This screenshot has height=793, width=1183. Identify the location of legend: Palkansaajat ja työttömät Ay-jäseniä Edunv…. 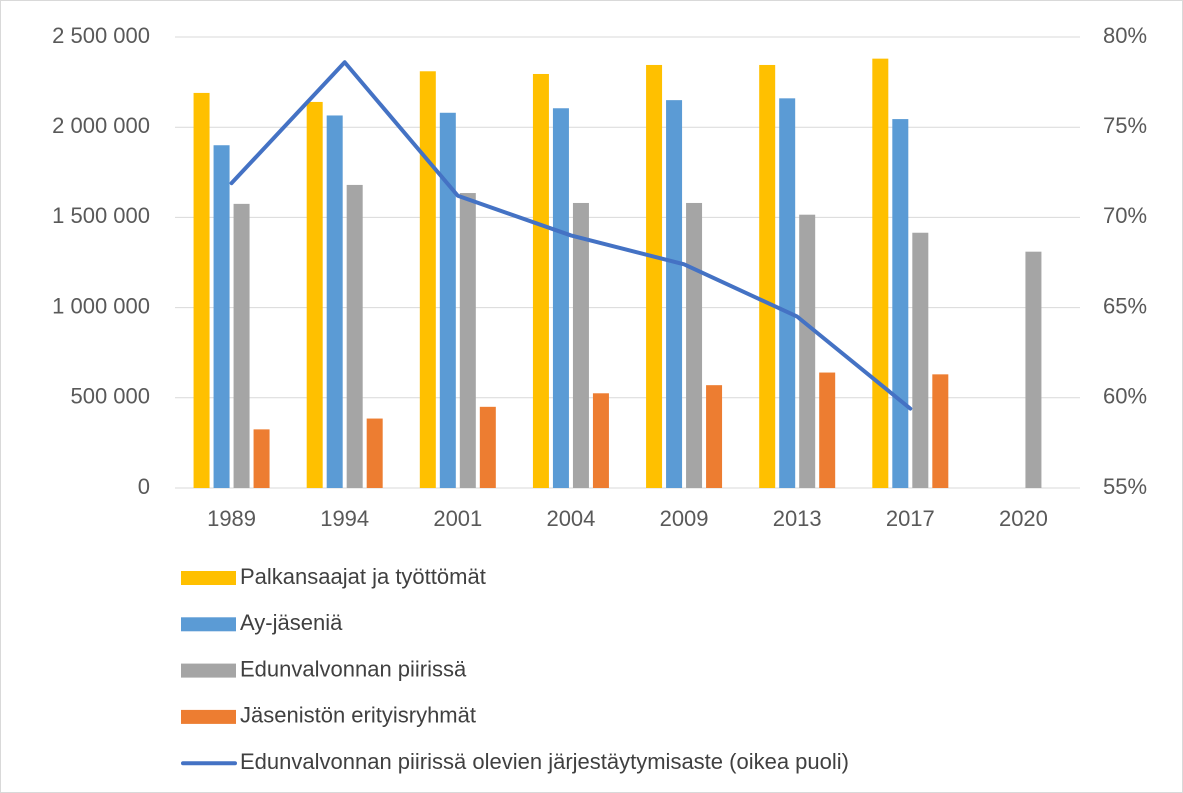
(515, 669).